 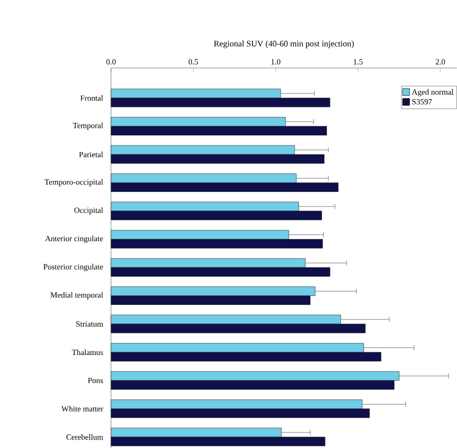 What do you see at coordinates (284, 44) in the screenshot?
I see `x-axis-title: Regional SUV (40-60 min post injection)` at bounding box center [284, 44].